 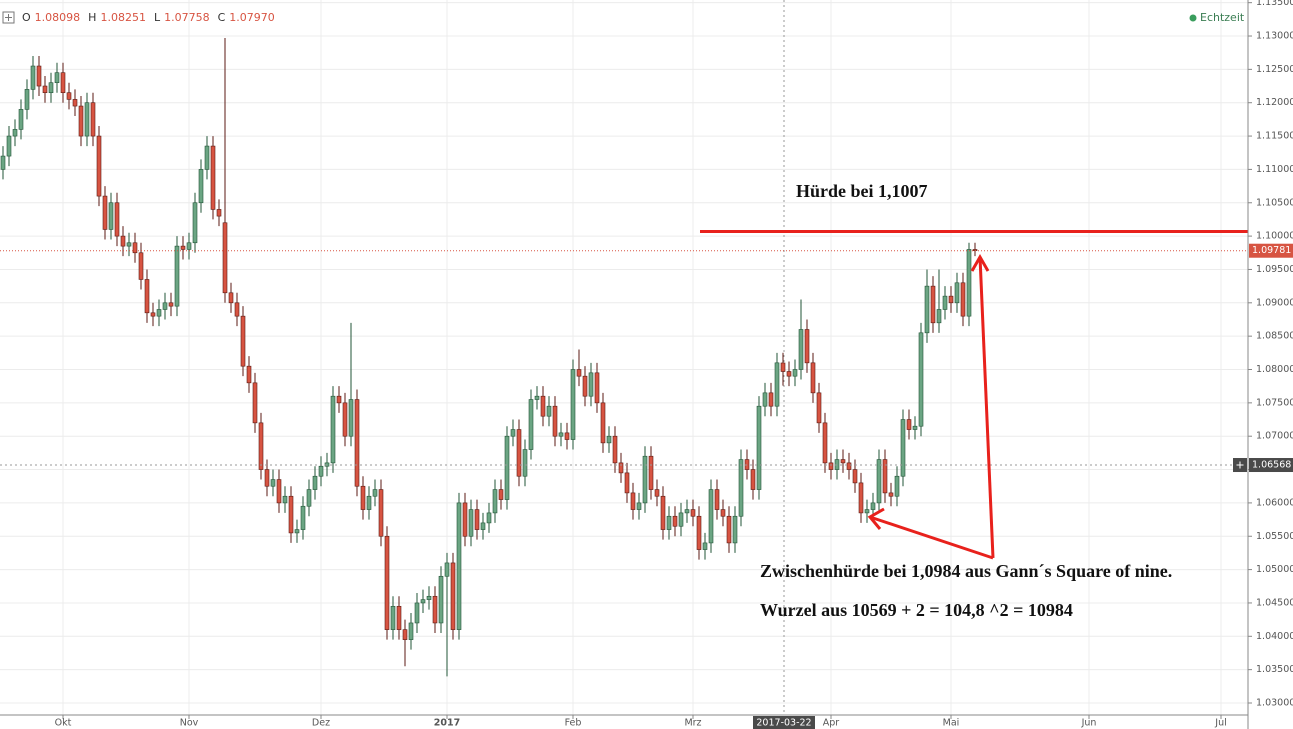 What do you see at coordinates (1220, 723) in the screenshot?
I see `x-tick-label: Jul` at bounding box center [1220, 723].